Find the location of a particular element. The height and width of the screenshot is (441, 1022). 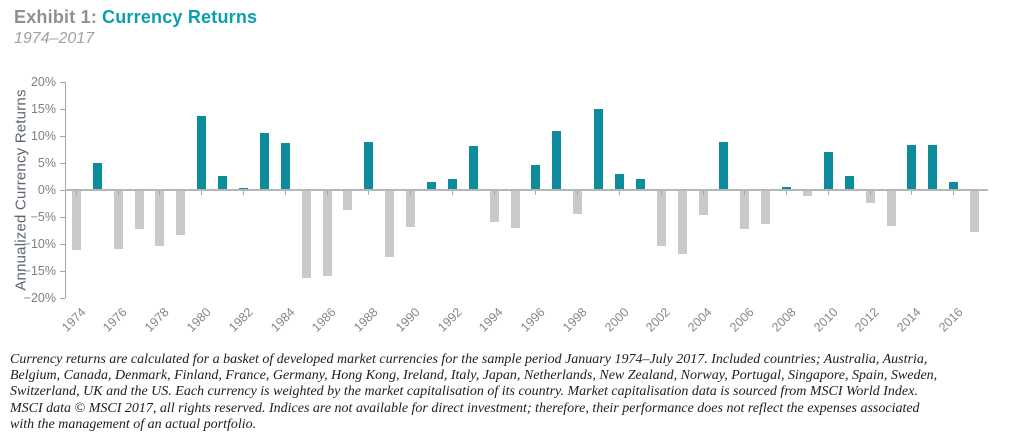

bar-2001 is located at coordinates (640, 184).